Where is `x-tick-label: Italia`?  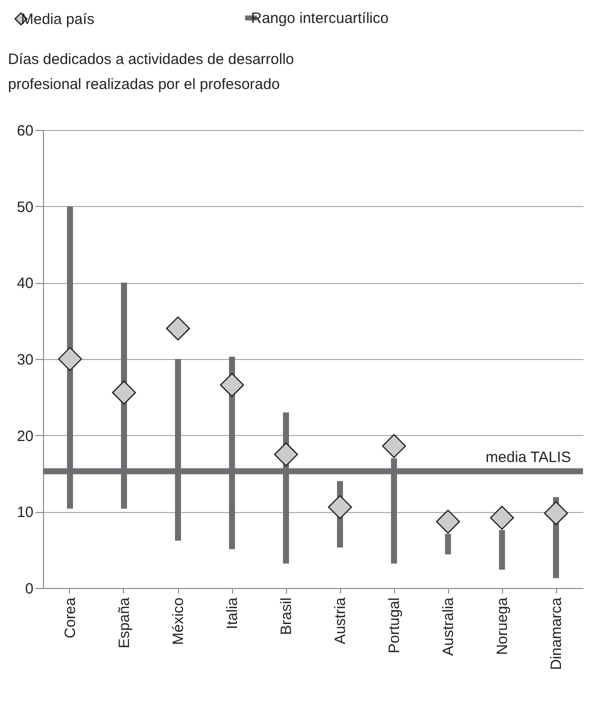
x-tick-label: Italia is located at coordinates (232, 613).